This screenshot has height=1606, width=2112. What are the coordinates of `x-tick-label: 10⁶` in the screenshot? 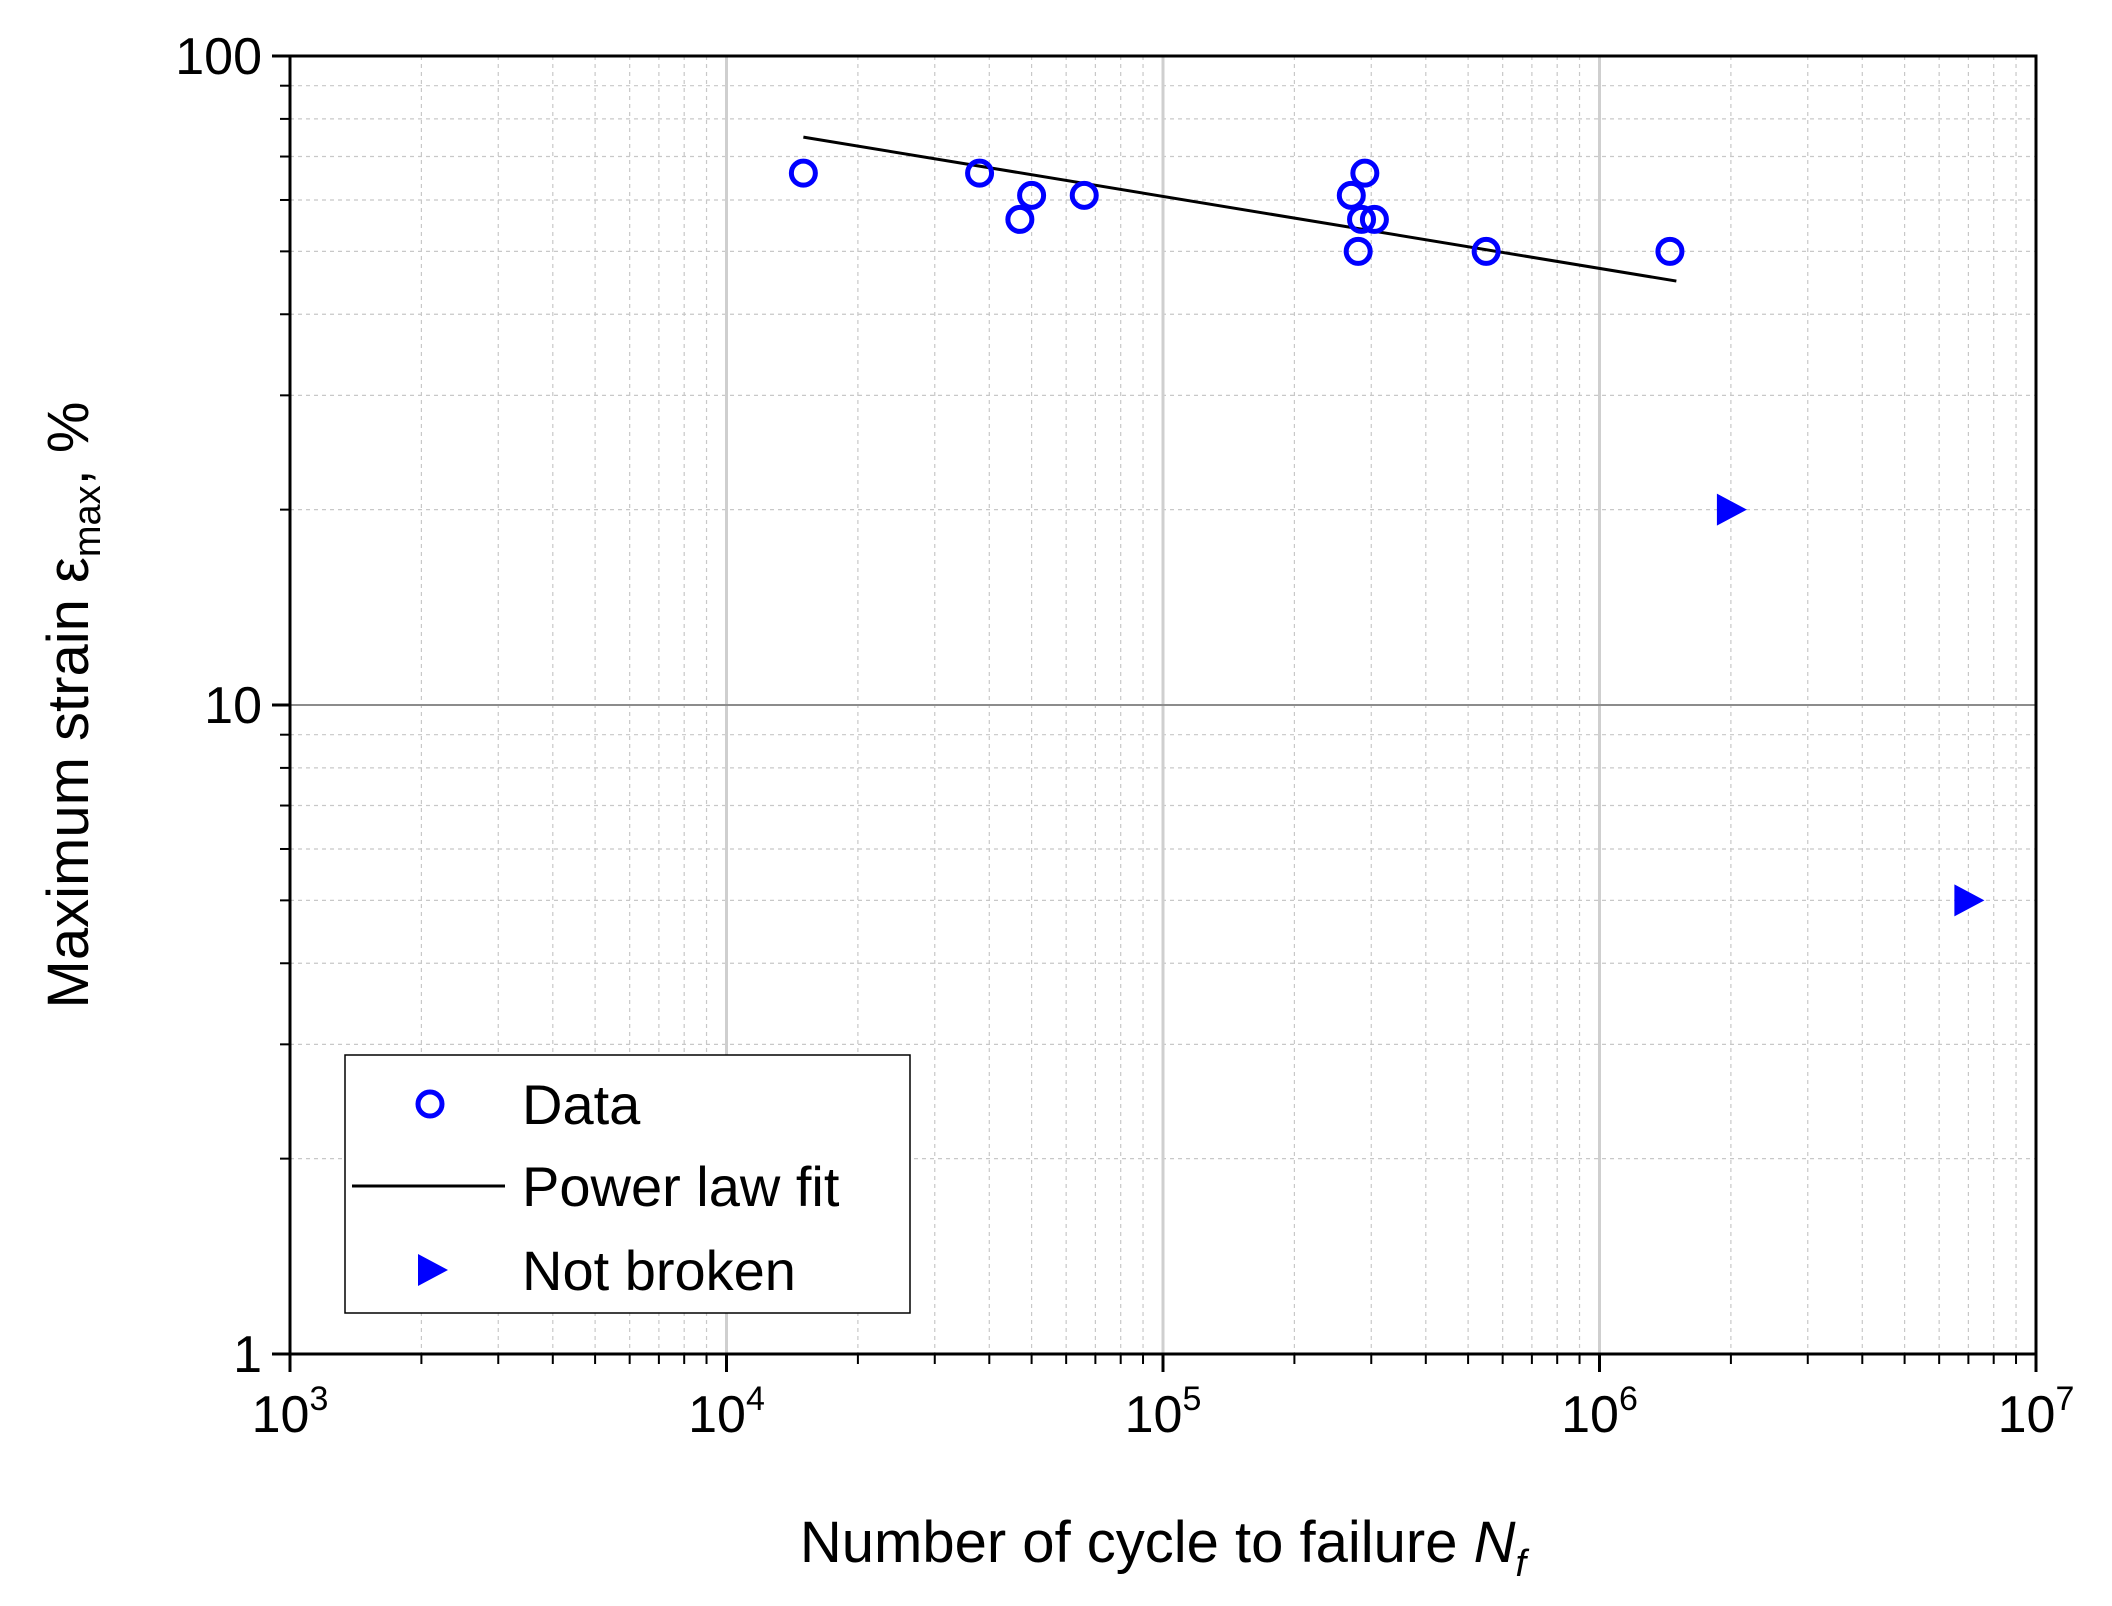 It's located at (1599, 1412).